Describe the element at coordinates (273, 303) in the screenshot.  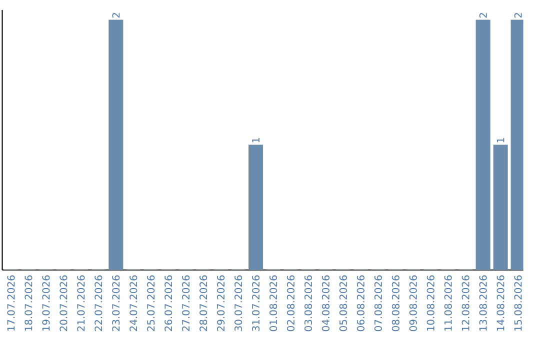
I see `x-tick-label: 01.08.2026` at that location.